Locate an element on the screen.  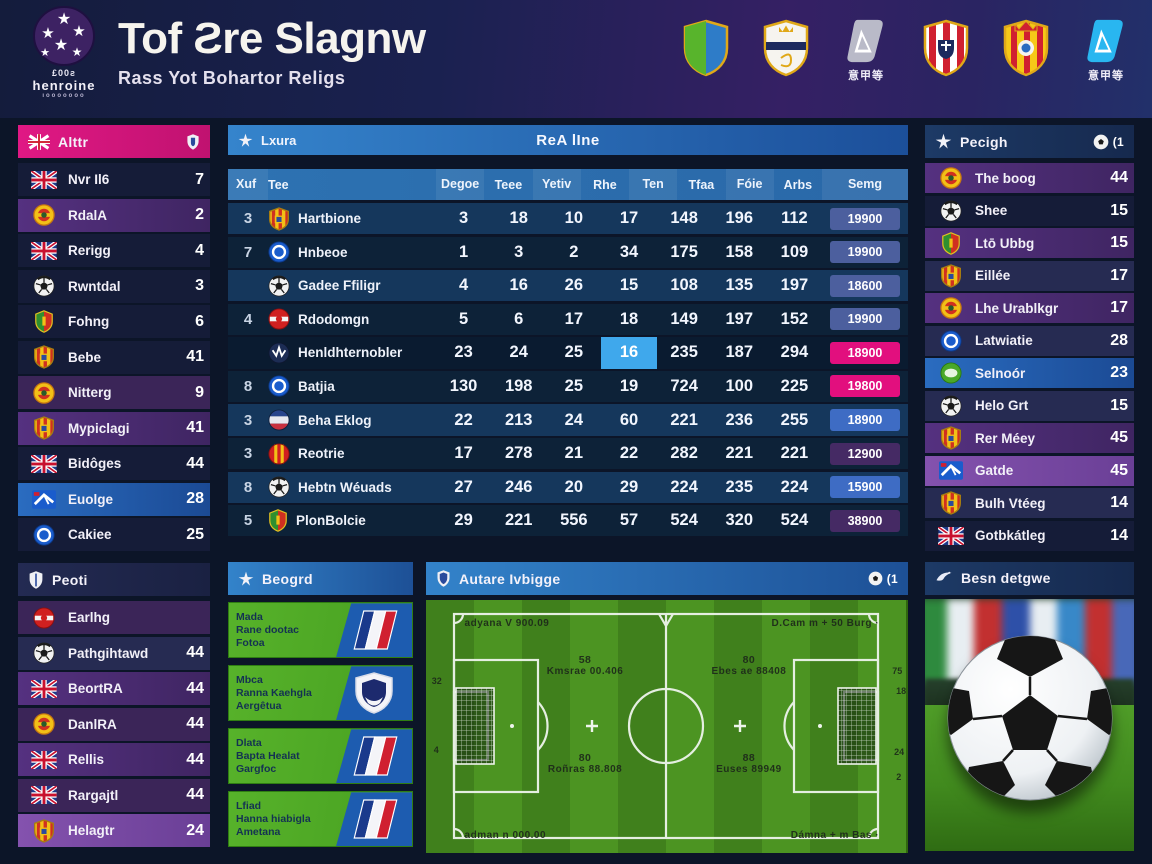
column-header: Ten is located at coordinates (653, 184).